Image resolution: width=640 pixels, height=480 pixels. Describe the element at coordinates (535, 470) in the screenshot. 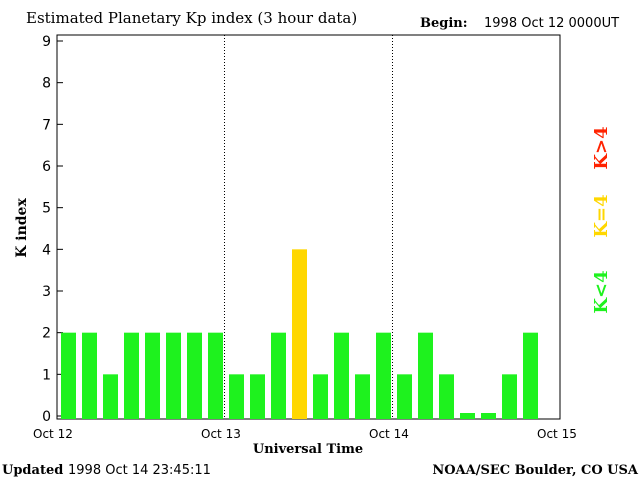

I see `credit: NOAA/SEC Boulder, CO USA` at that location.